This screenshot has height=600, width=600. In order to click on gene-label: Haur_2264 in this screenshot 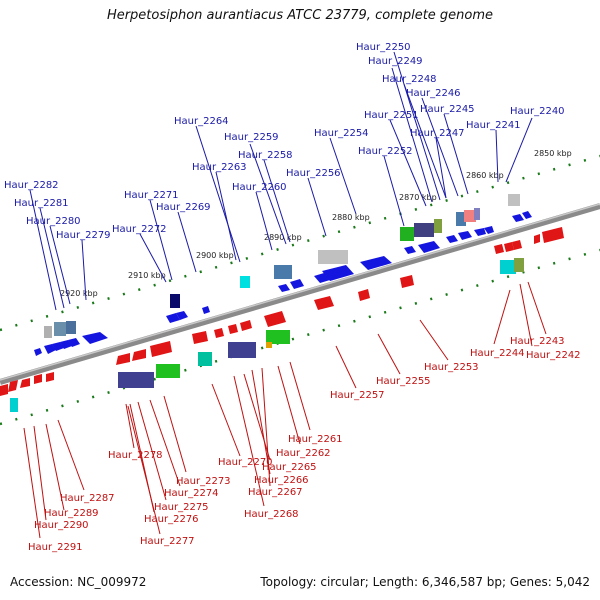, I will do `click(201, 121)`.